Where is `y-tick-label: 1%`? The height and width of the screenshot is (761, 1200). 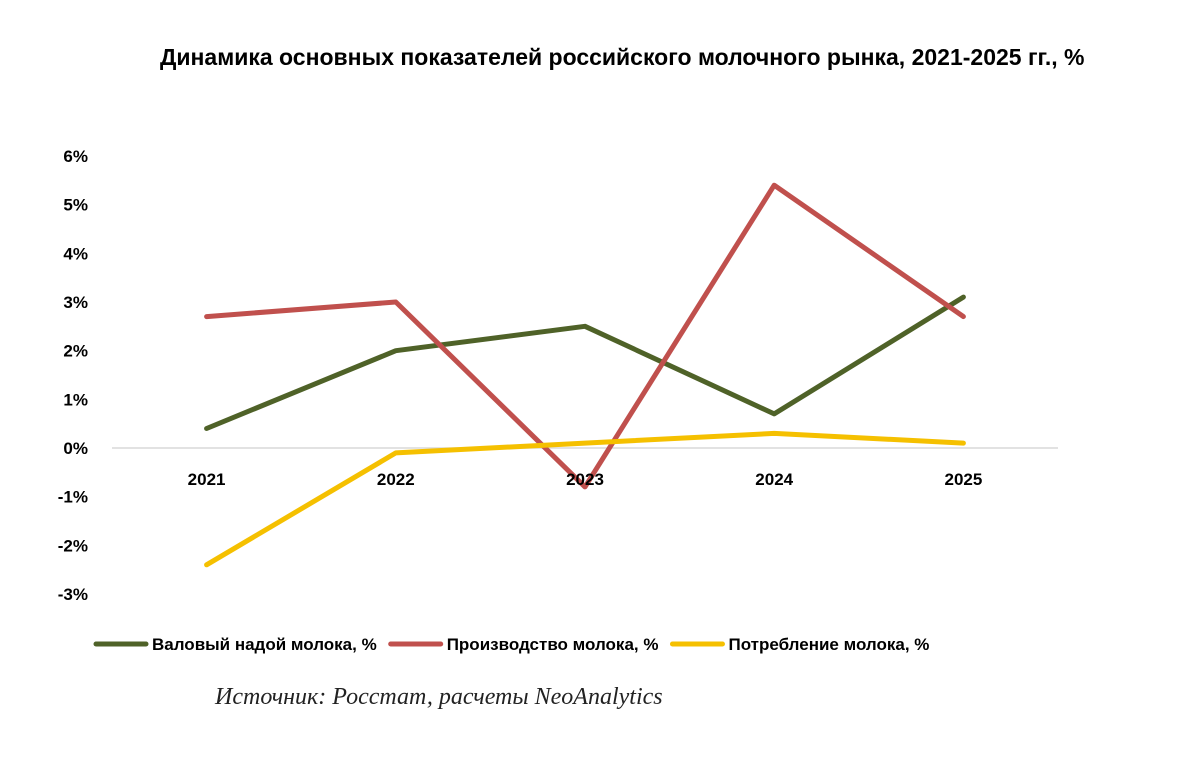 y-tick-label: 1% is located at coordinates (75, 399).